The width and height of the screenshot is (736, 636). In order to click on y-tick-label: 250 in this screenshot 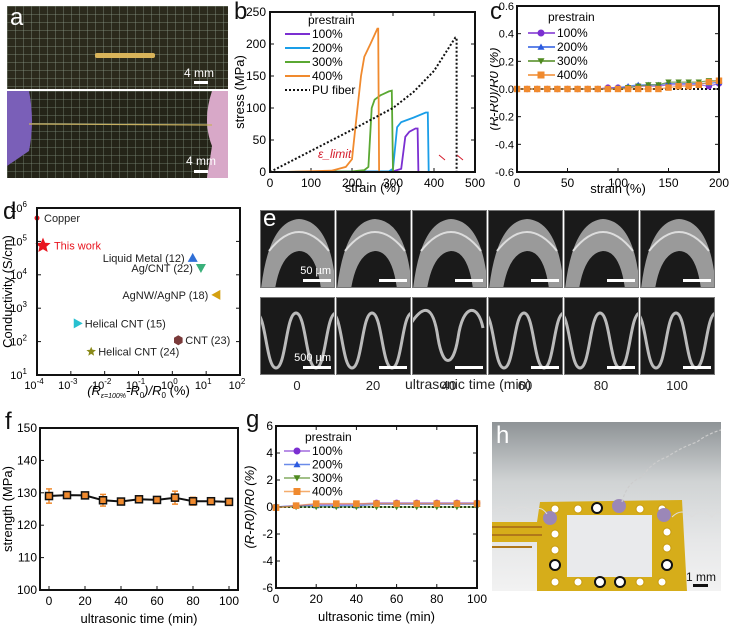, I will do `click(256, 12)`.